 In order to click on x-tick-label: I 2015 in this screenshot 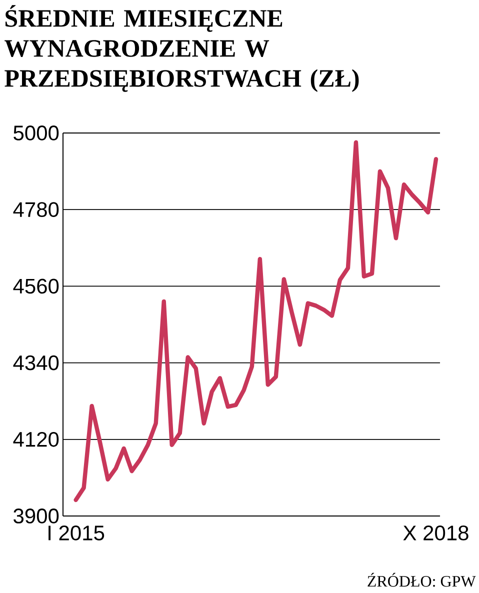, I will do `click(76, 533)`.